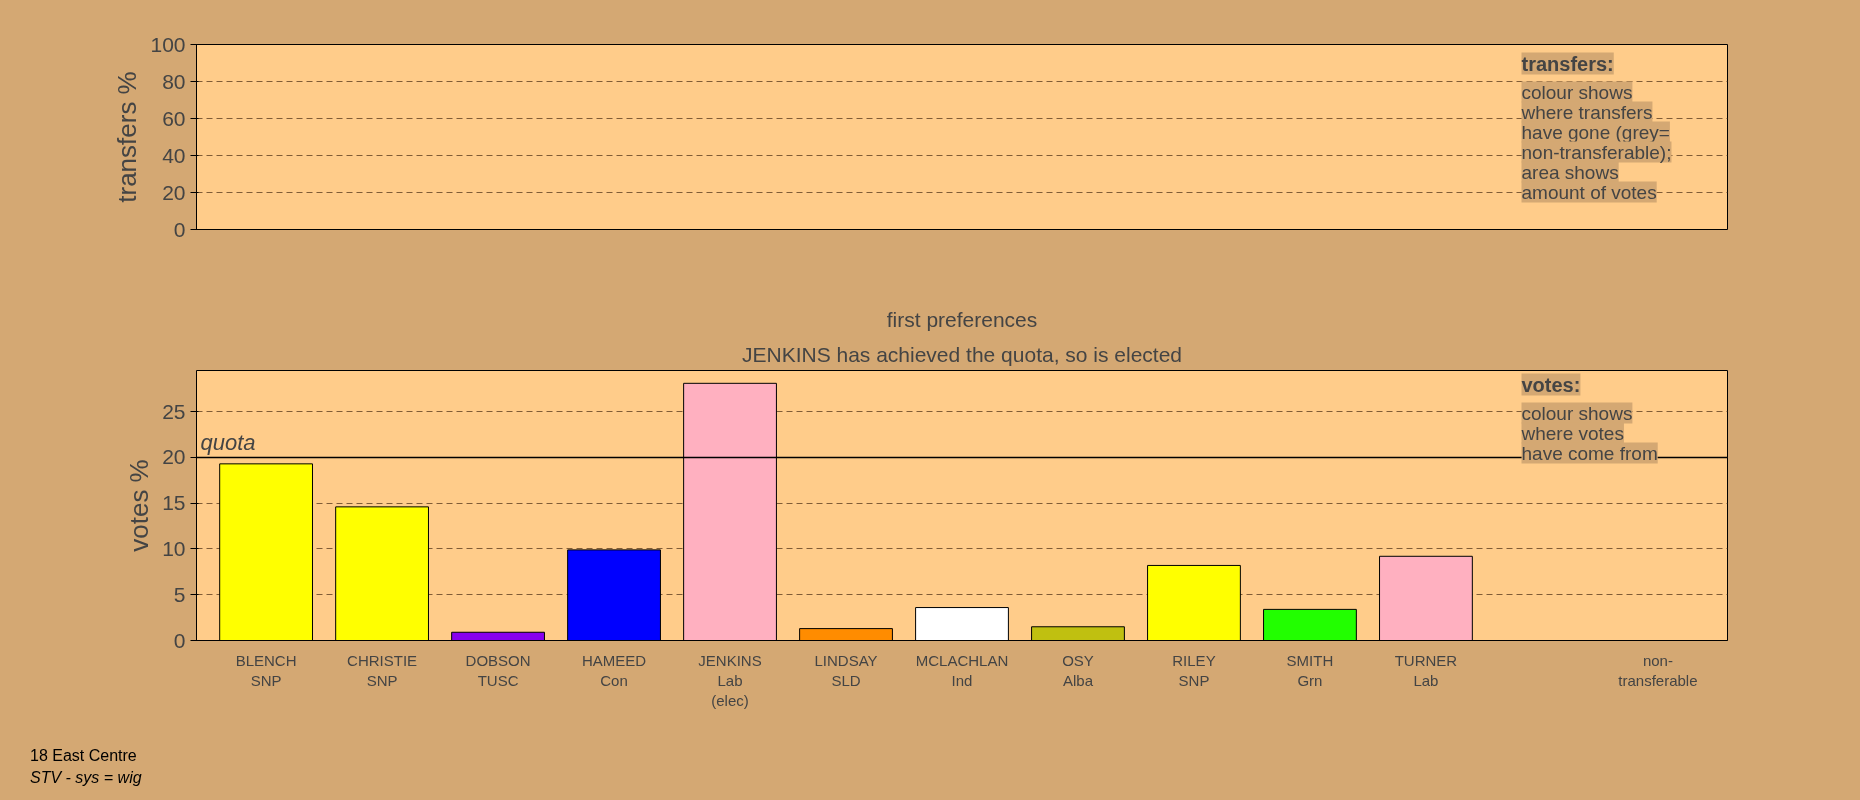 The image size is (1860, 800). What do you see at coordinates (962, 354) in the screenshot?
I see `chart-subtitle: JENKINS has achieved the quota, so is elected` at bounding box center [962, 354].